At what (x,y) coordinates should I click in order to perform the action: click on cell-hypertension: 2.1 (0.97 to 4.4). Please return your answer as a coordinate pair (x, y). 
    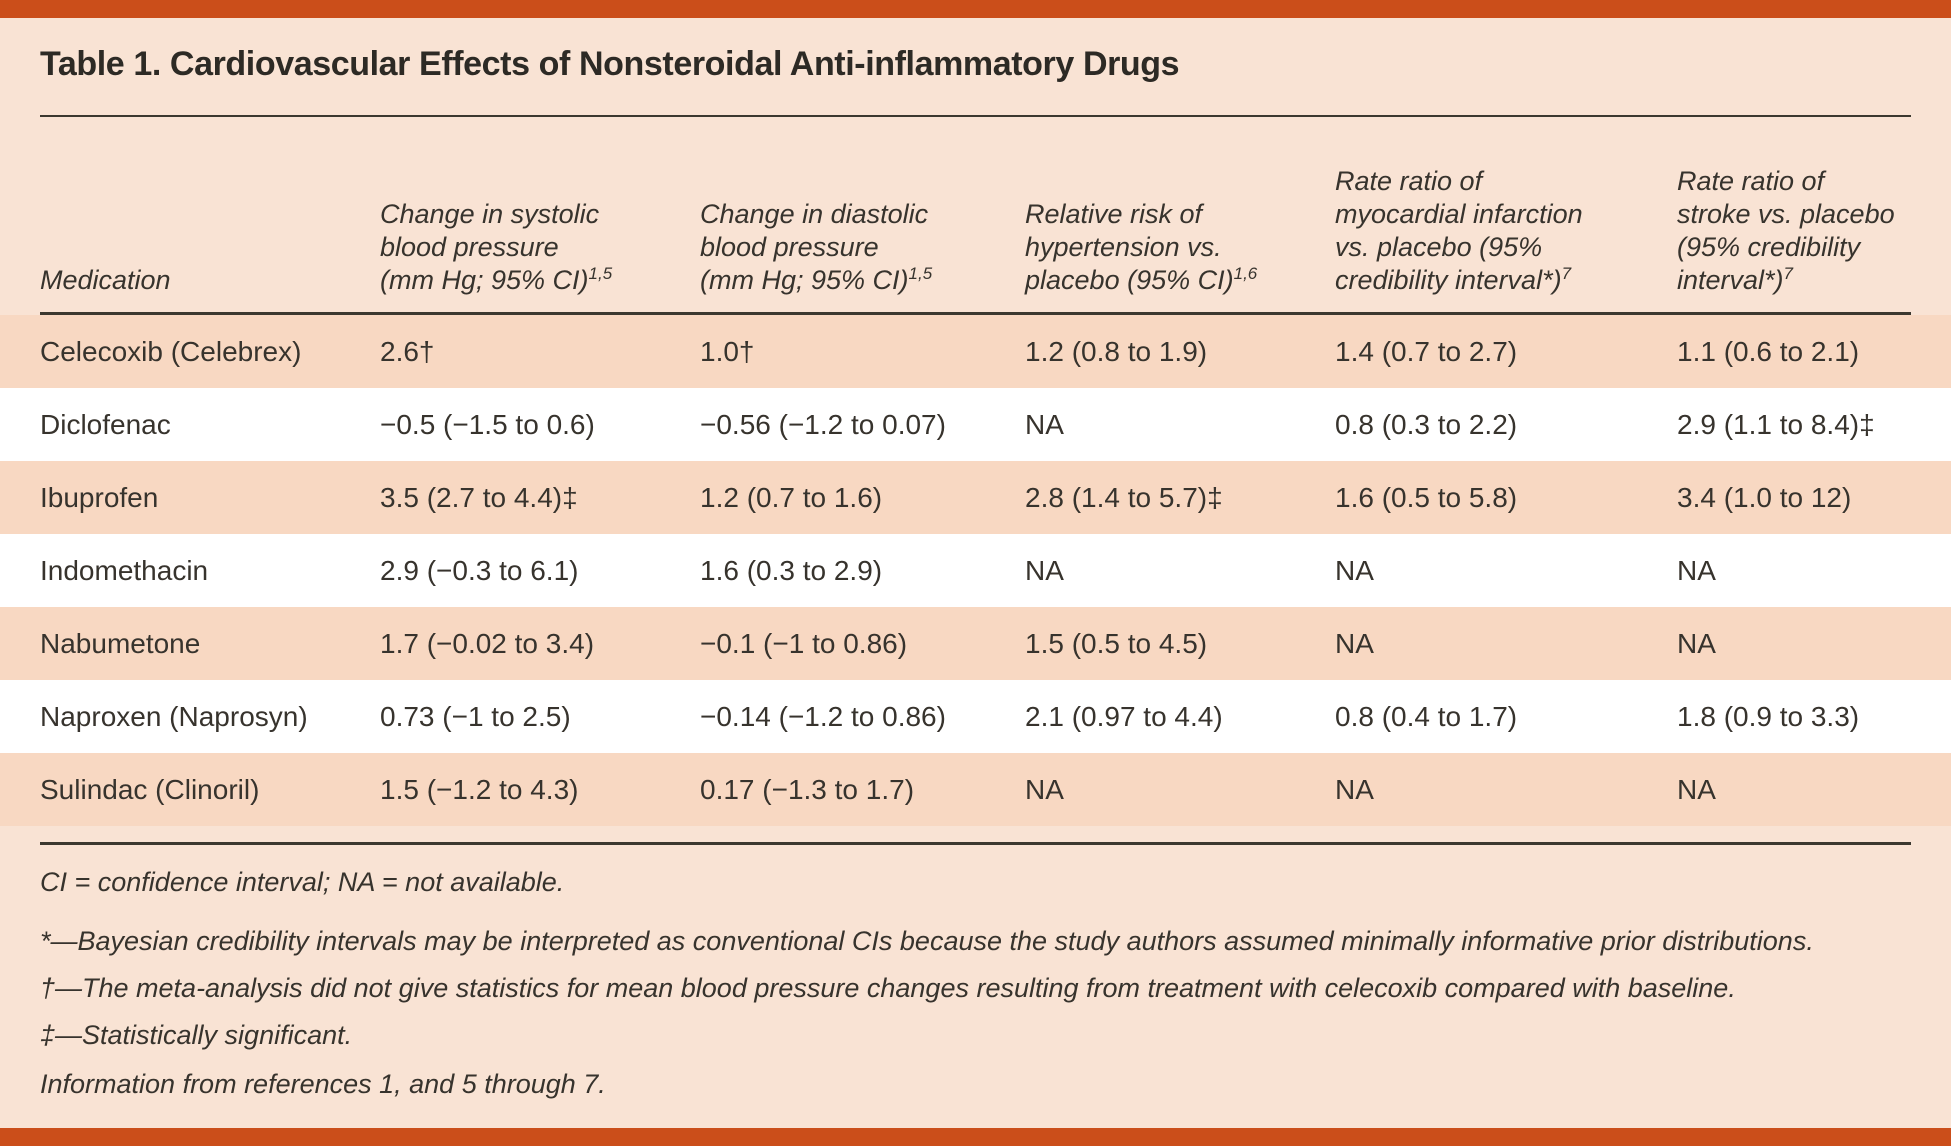
    Looking at the image, I should click on (1124, 716).